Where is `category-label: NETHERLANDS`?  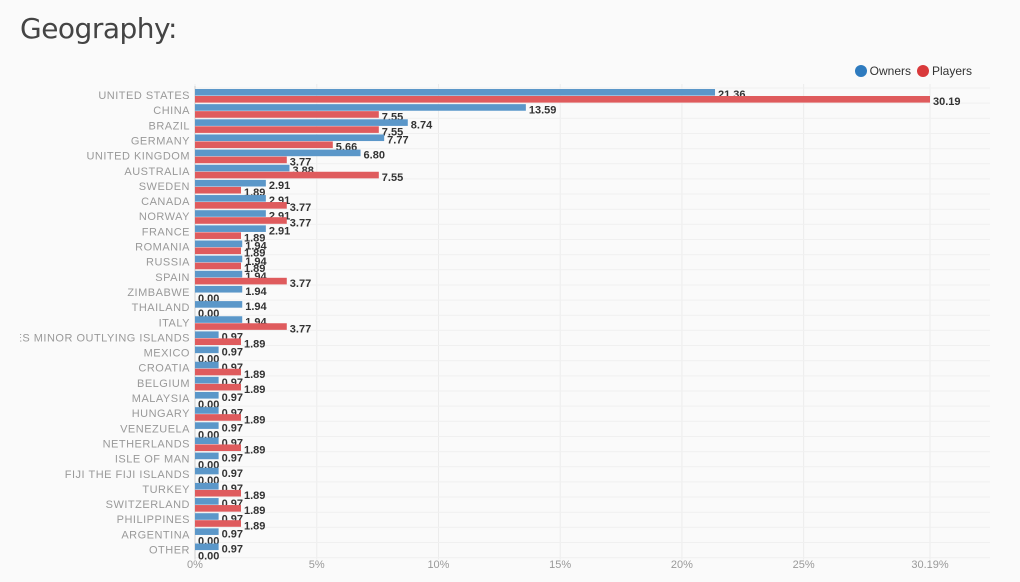 category-label: NETHERLANDS is located at coordinates (146, 444).